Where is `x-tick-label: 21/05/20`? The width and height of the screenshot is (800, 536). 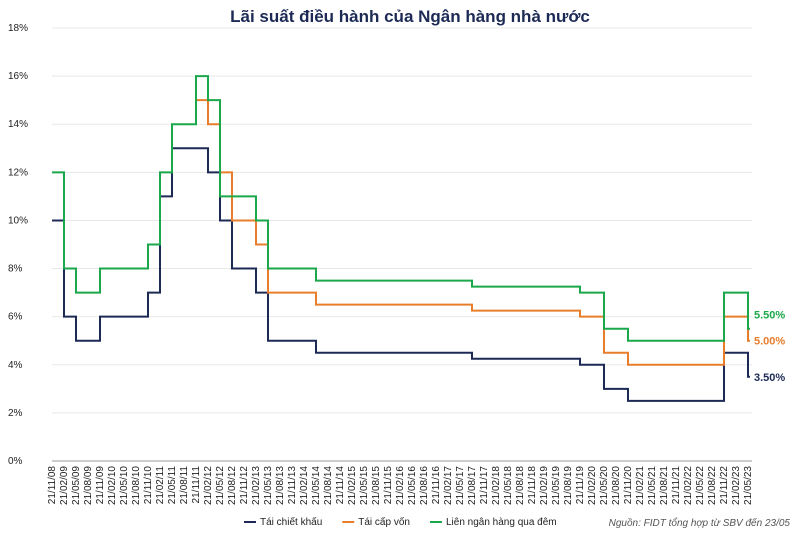 x-tick-label: 21/05/20 is located at coordinates (604, 485).